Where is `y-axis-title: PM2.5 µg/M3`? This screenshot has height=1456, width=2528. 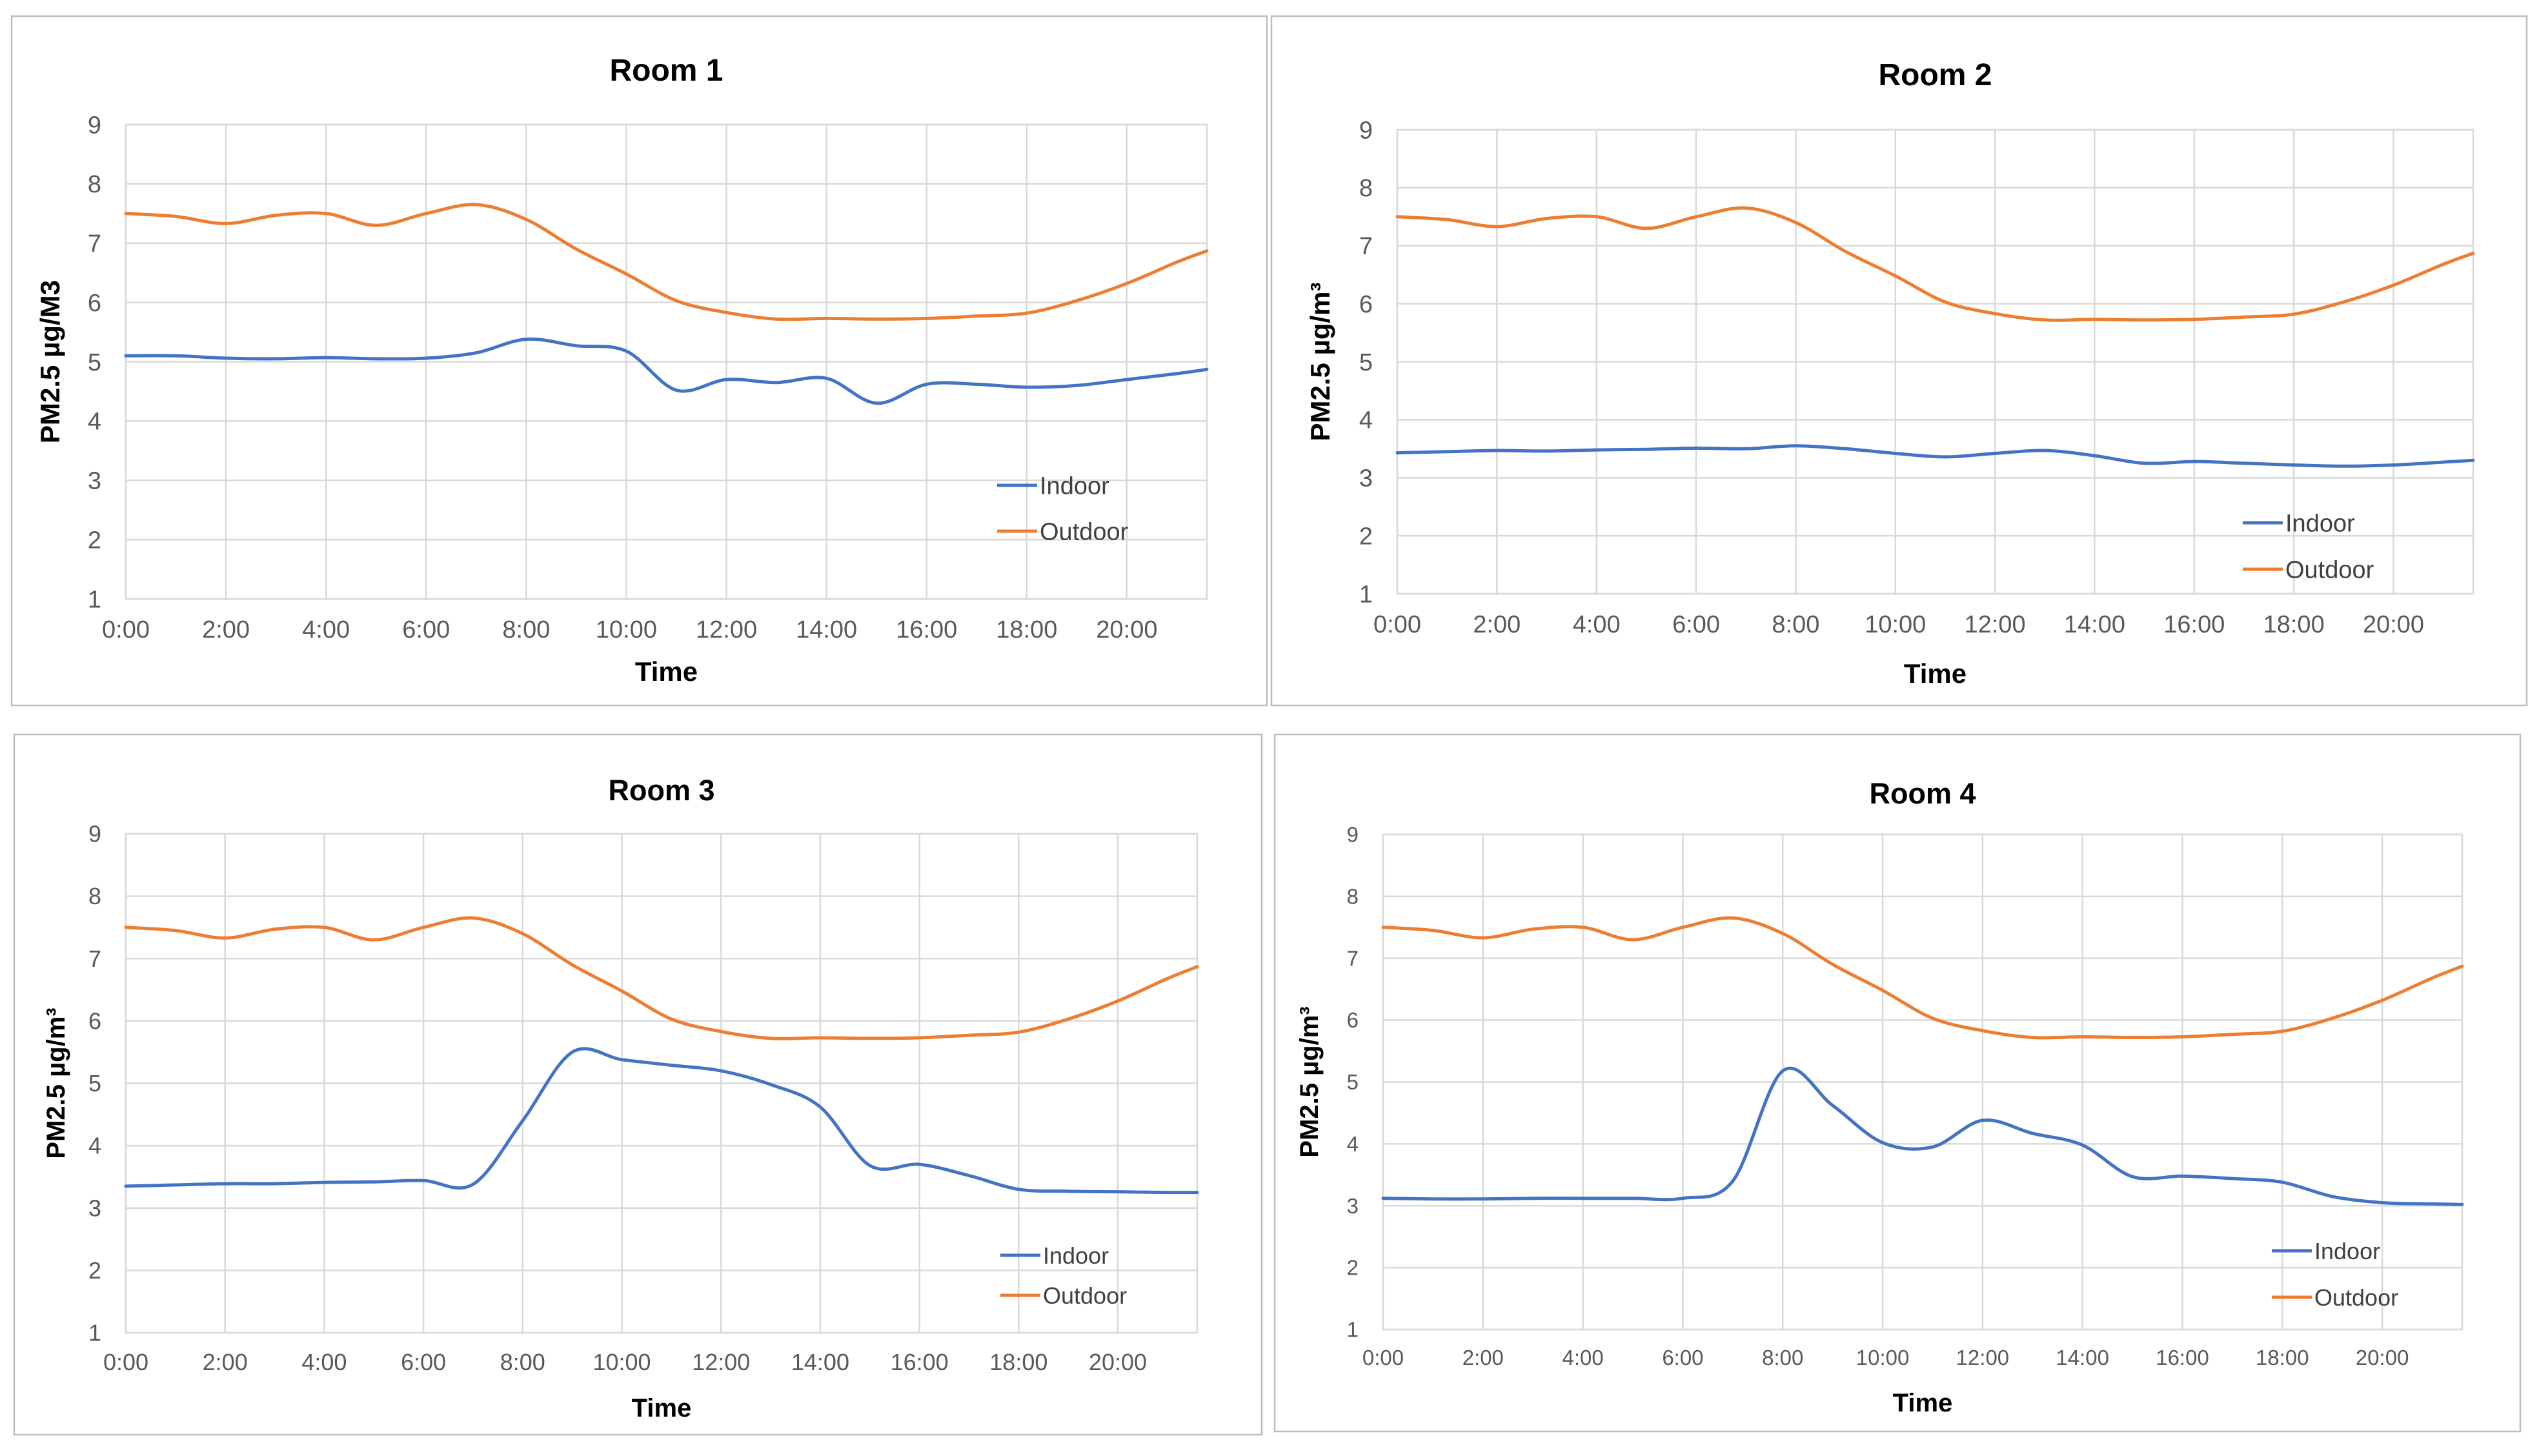
y-axis-title: PM2.5 µg/M3 is located at coordinates (50, 361).